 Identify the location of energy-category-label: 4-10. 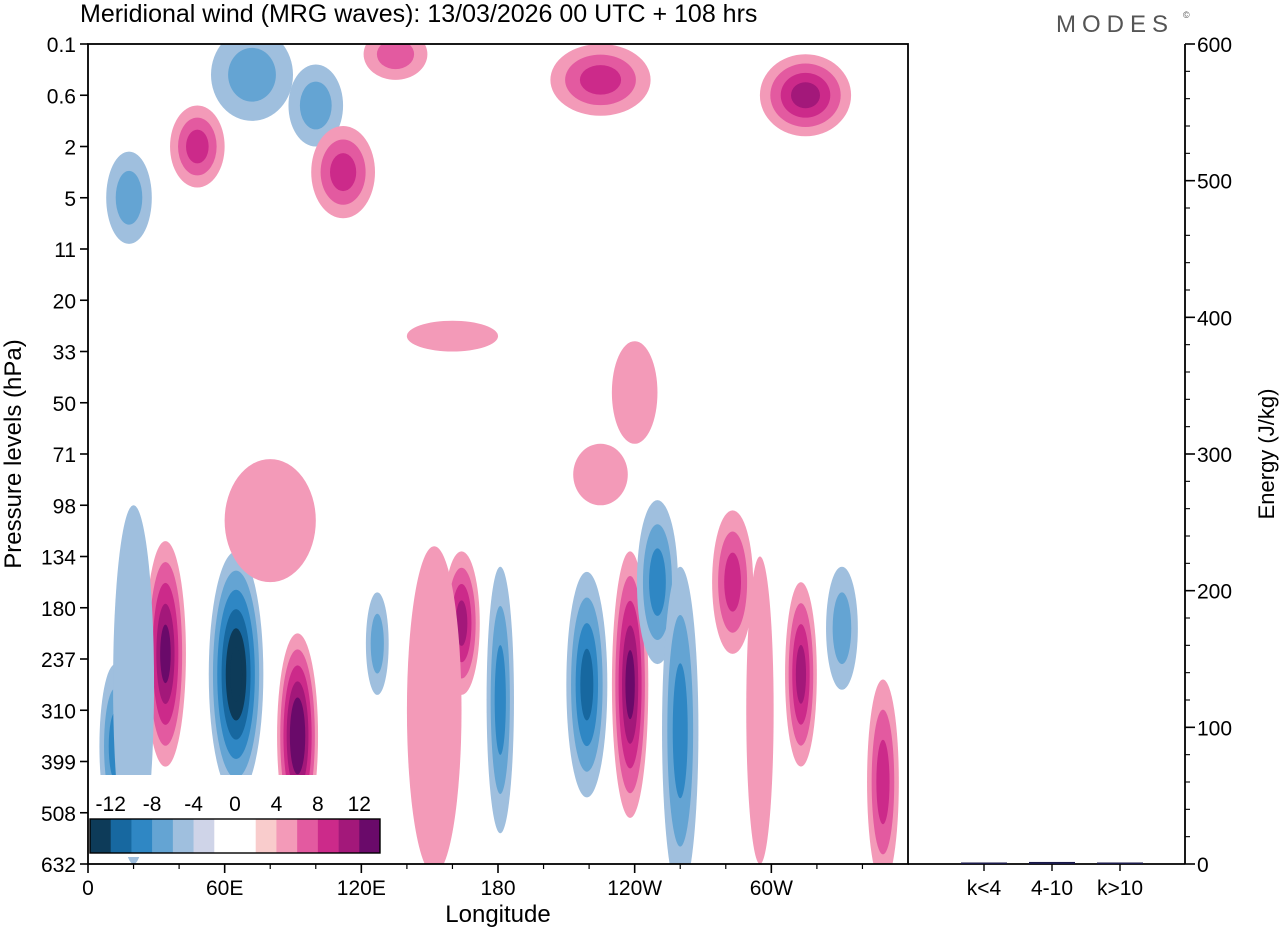
(1052, 888).